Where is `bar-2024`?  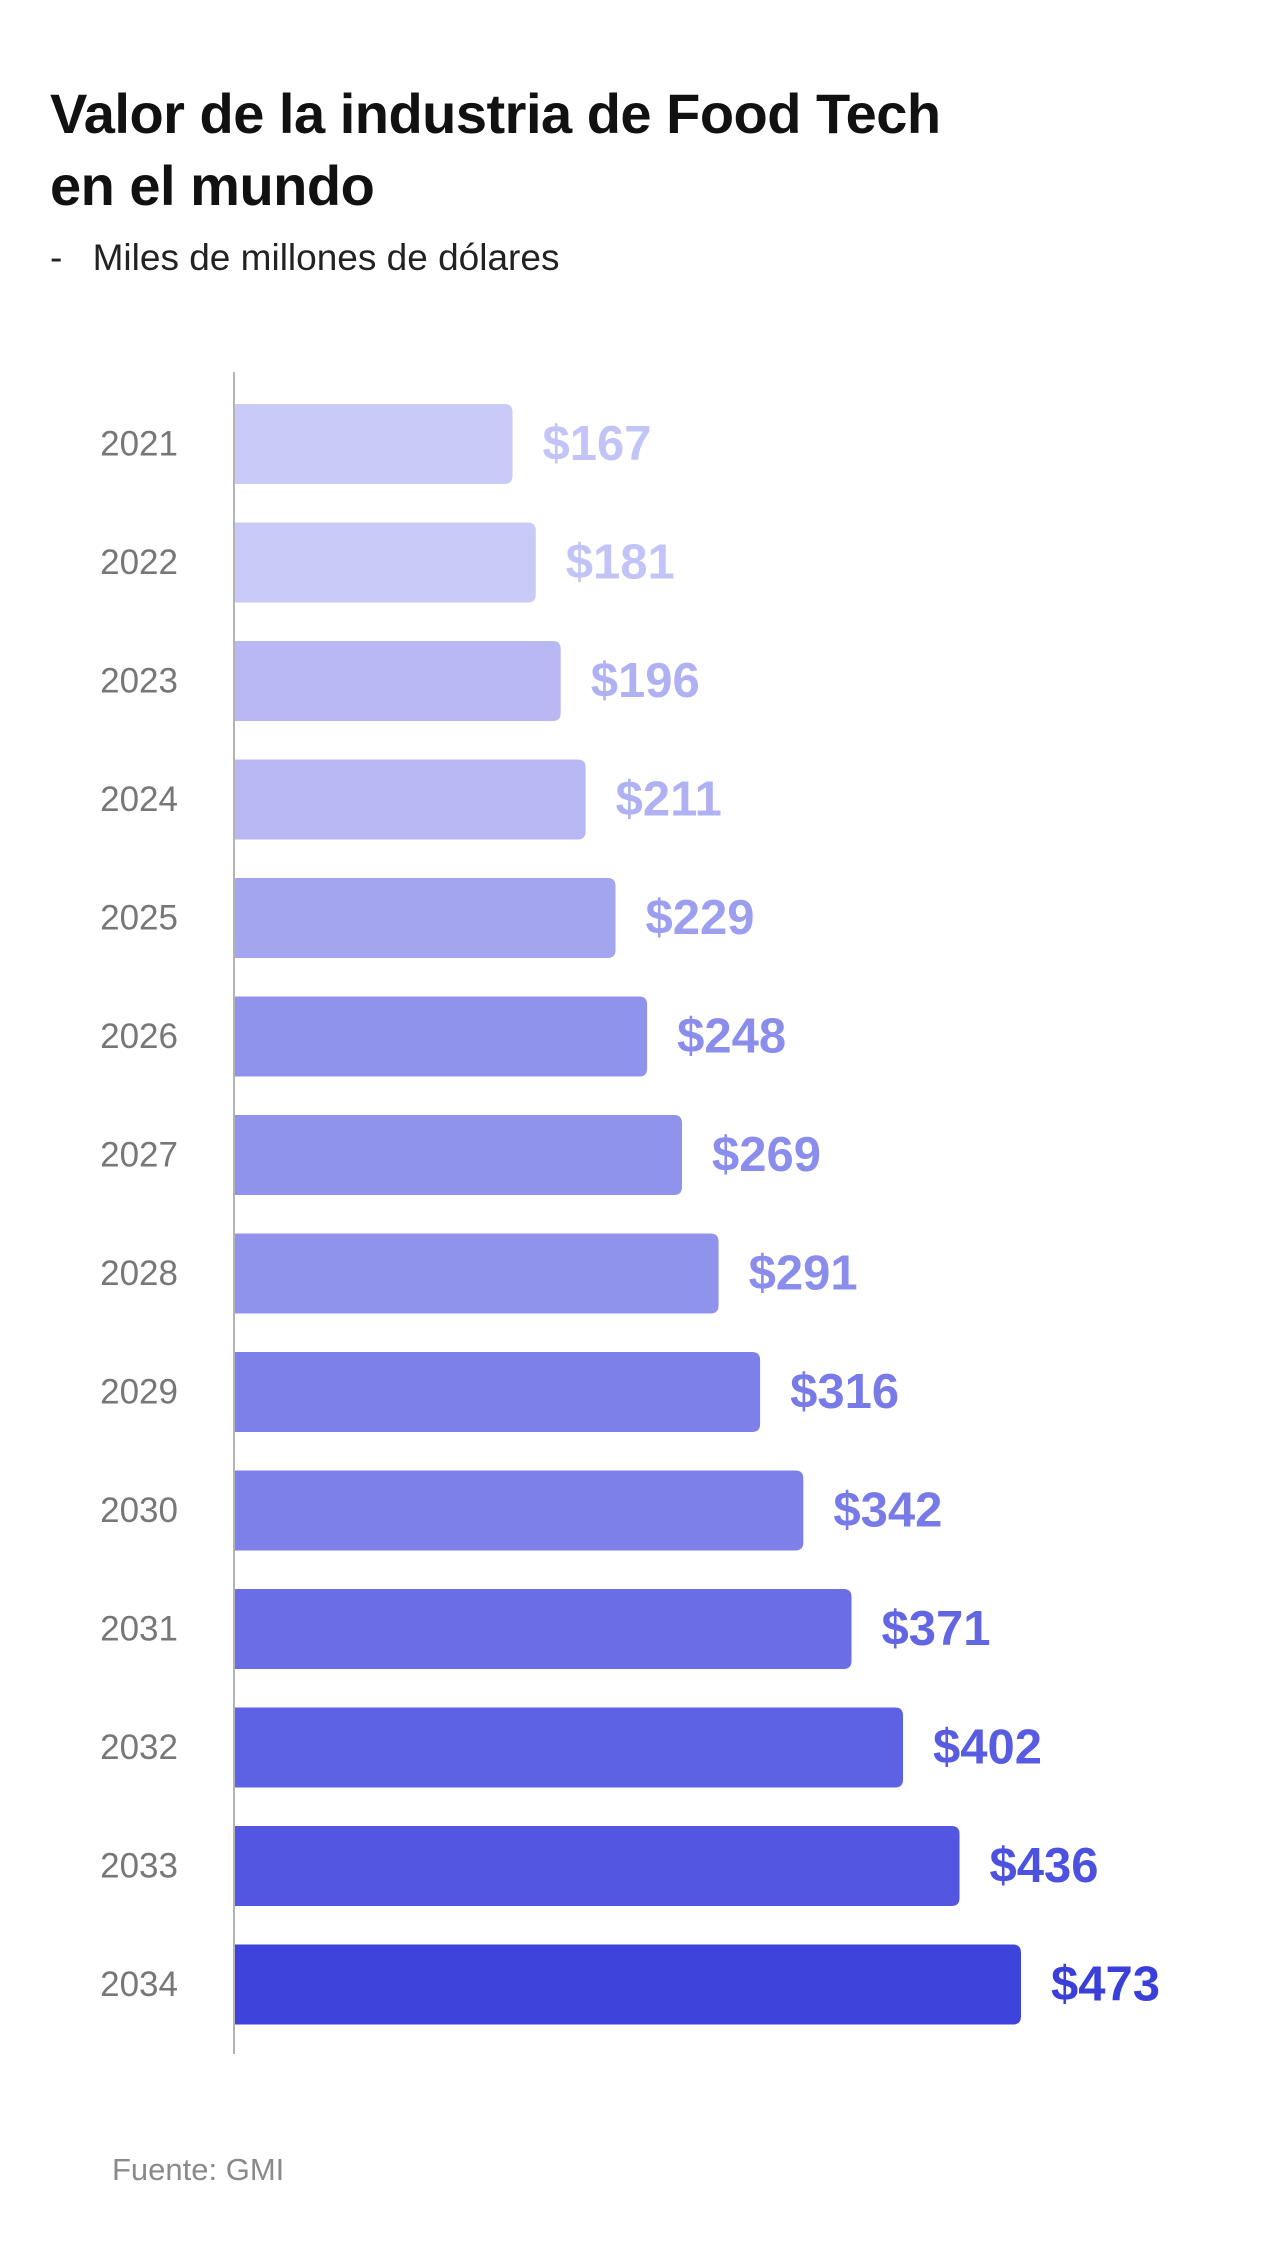
bar-2024 is located at coordinates (410, 799).